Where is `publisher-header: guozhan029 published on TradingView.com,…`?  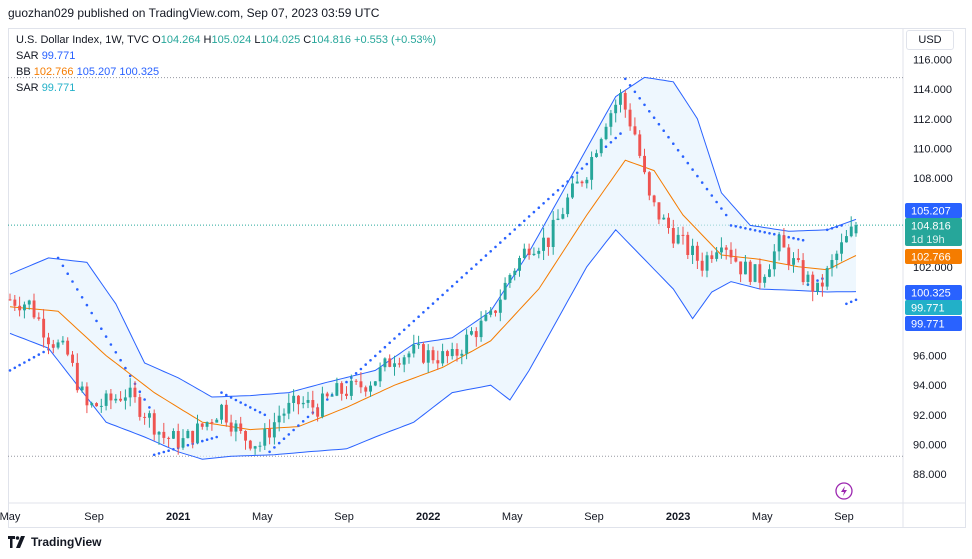
publisher-header: guozhan029 published on TradingView.com,… is located at coordinates (194, 13).